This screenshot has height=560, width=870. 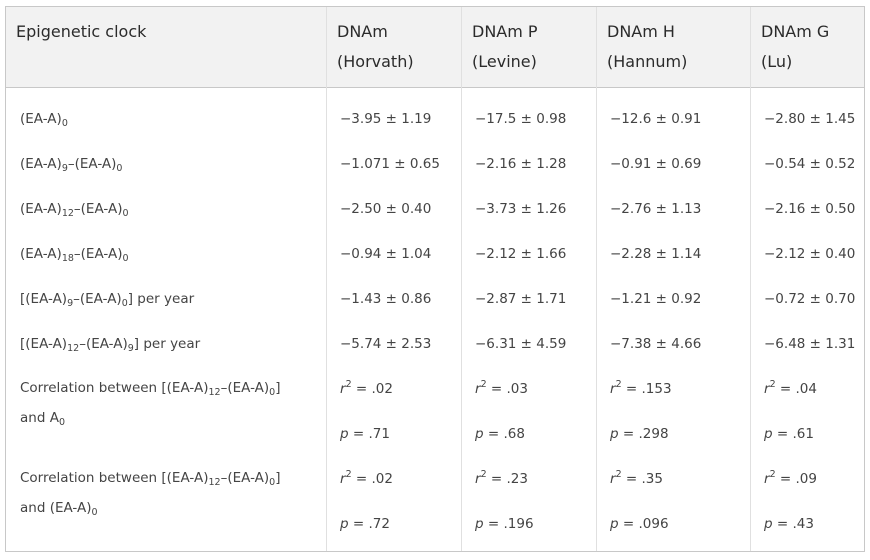 I want to click on value-cell: −7.38 ± 4.66, so click(x=656, y=344).